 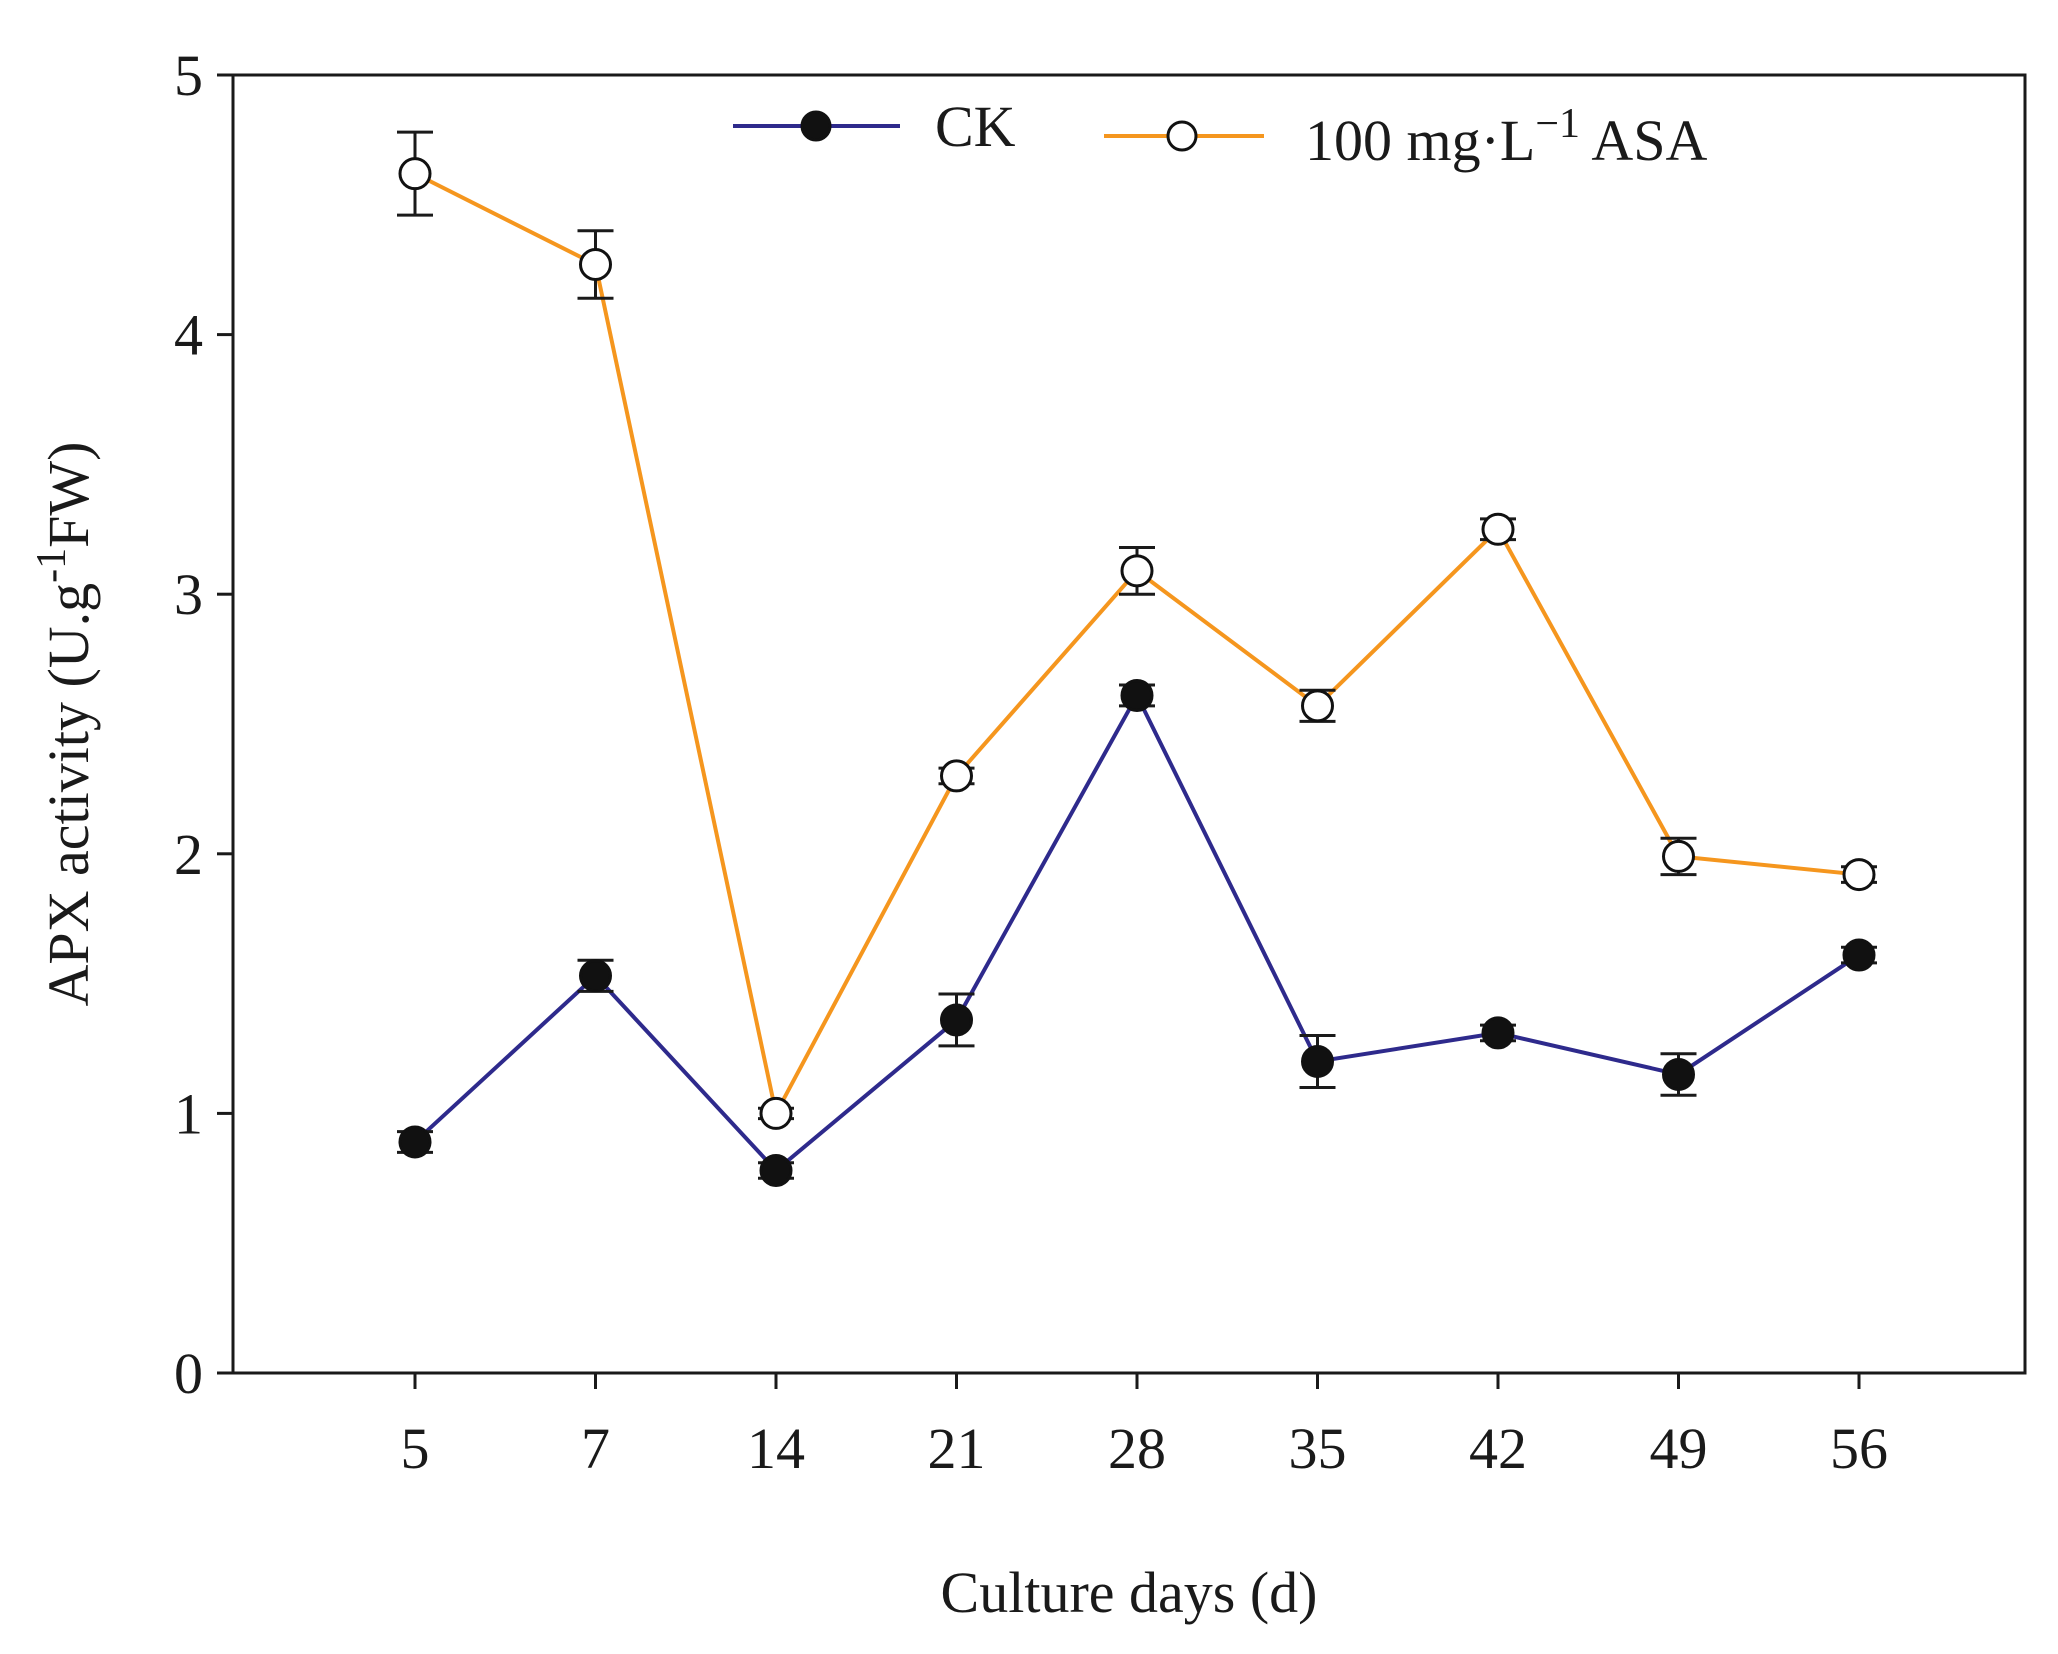 I want to click on legend-asa-label-suffix: ASA, so click(x=1643, y=140).